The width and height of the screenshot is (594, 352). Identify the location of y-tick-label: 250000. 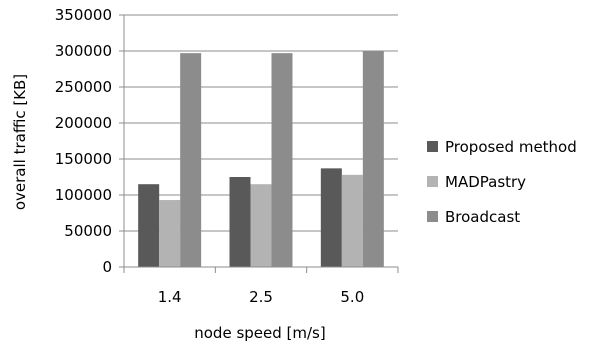
(83, 87).